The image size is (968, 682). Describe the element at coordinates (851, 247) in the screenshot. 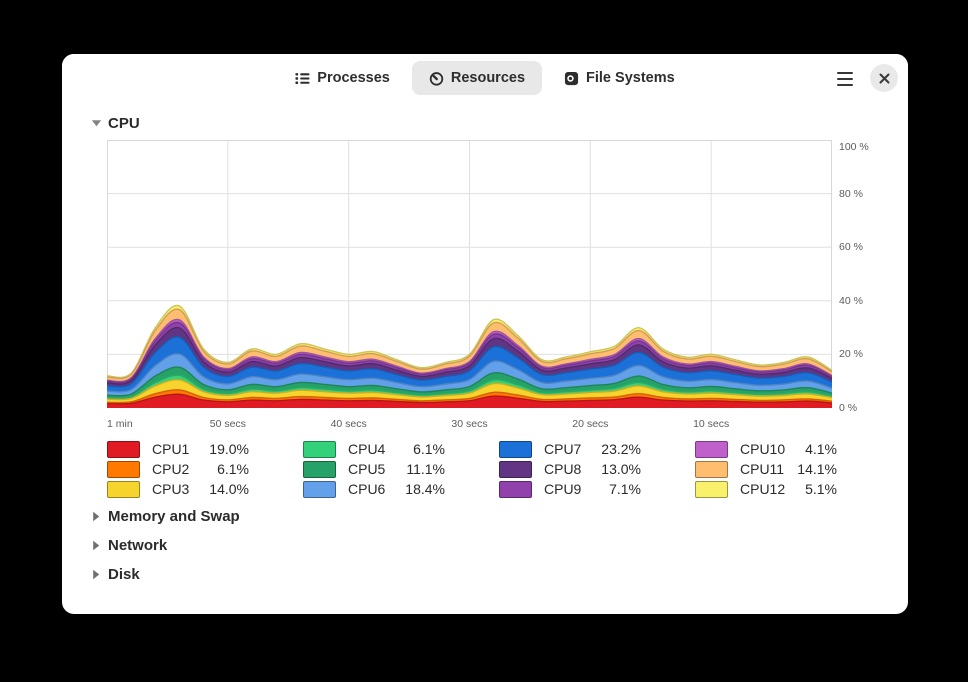

I see `y-tick-label: 60 %` at that location.